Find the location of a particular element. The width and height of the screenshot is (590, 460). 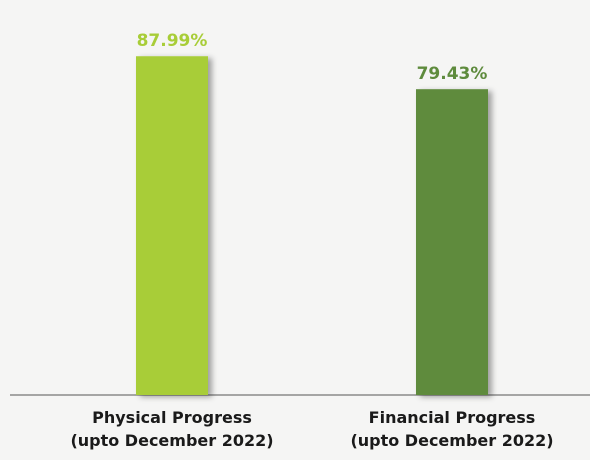

value-label: 79.43% is located at coordinates (452, 74).